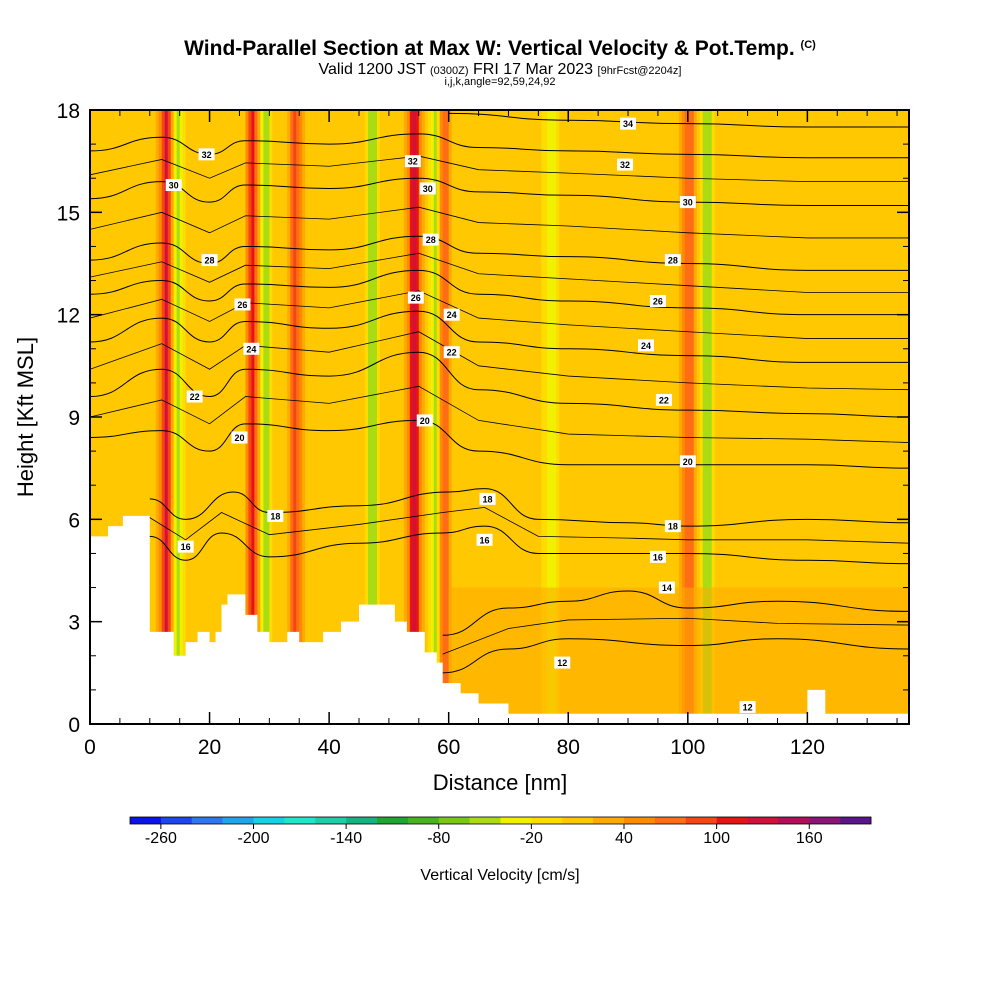 Image resolution: width=1000 pixels, height=1000 pixels. What do you see at coordinates (658, 557) in the screenshot?
I see `contour-label-text: 16` at bounding box center [658, 557].